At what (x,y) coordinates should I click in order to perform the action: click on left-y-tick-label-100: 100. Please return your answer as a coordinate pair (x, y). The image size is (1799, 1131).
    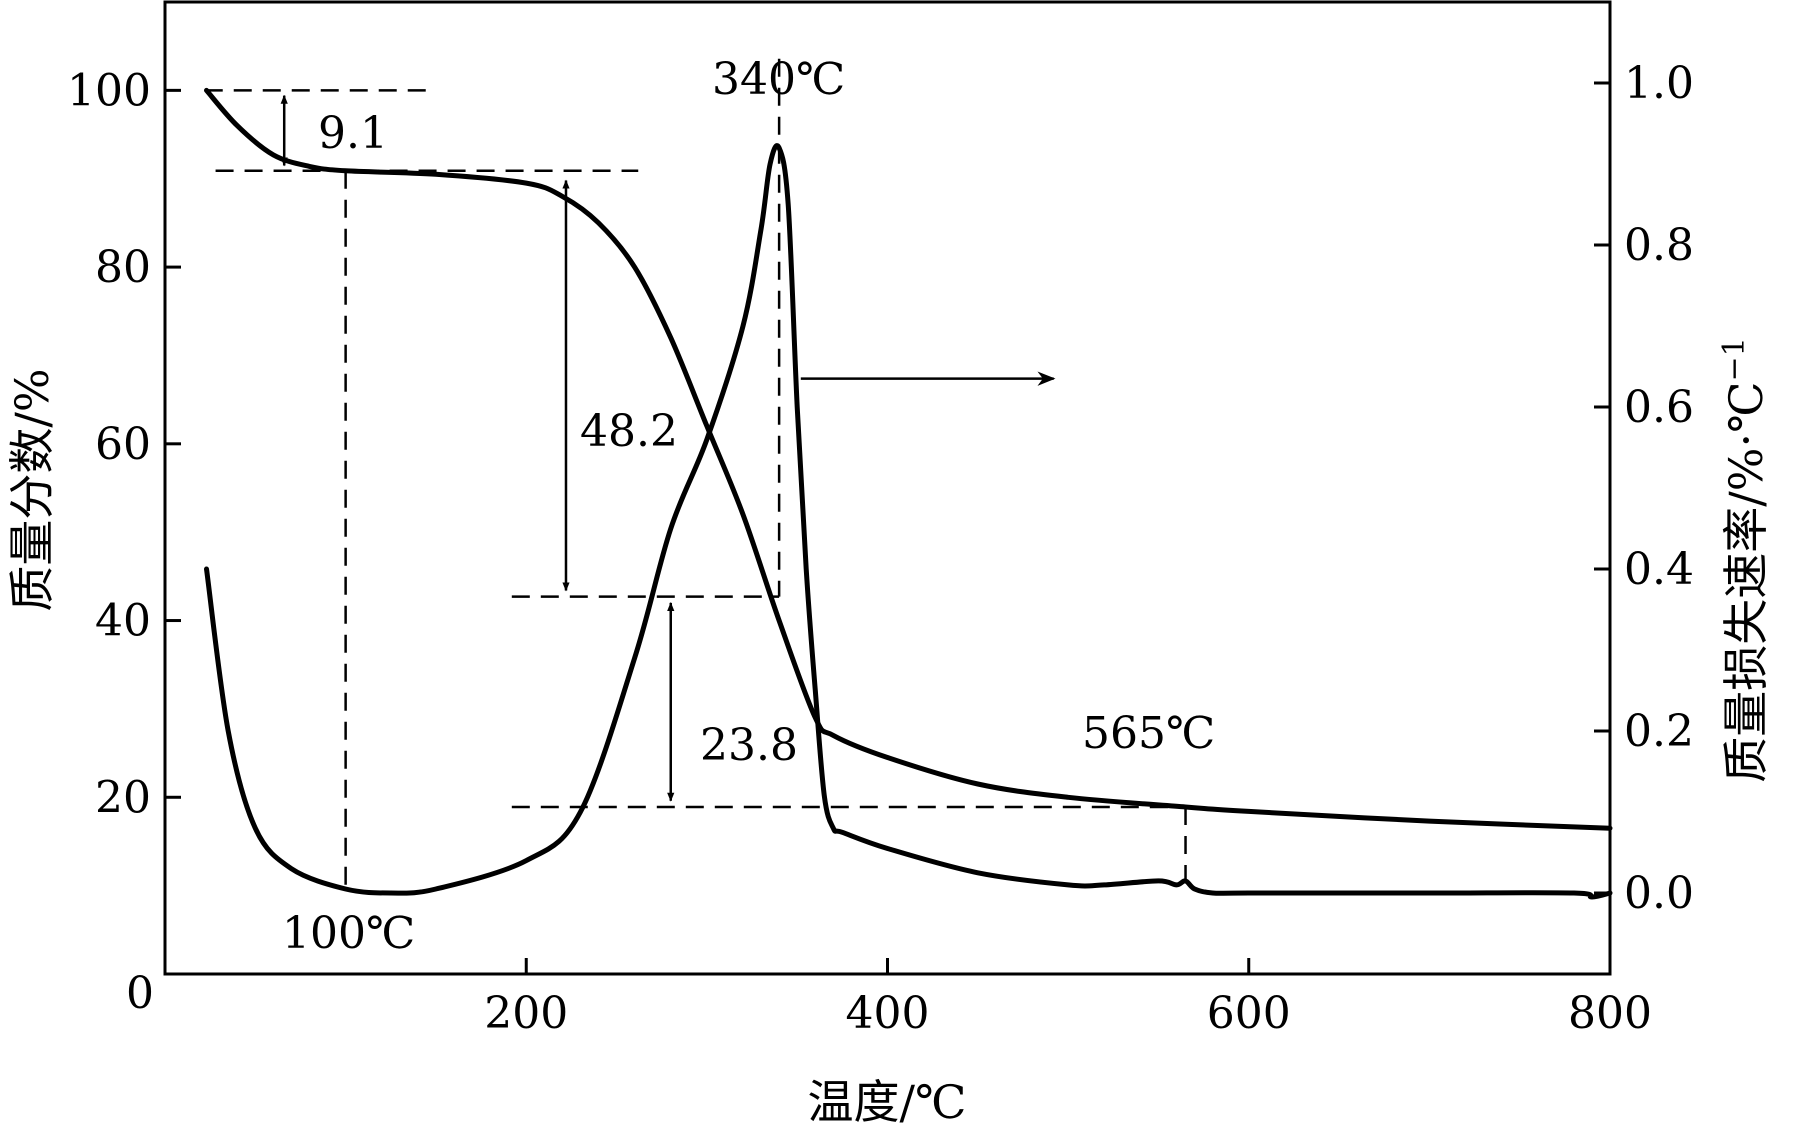
    Looking at the image, I should click on (109, 90).